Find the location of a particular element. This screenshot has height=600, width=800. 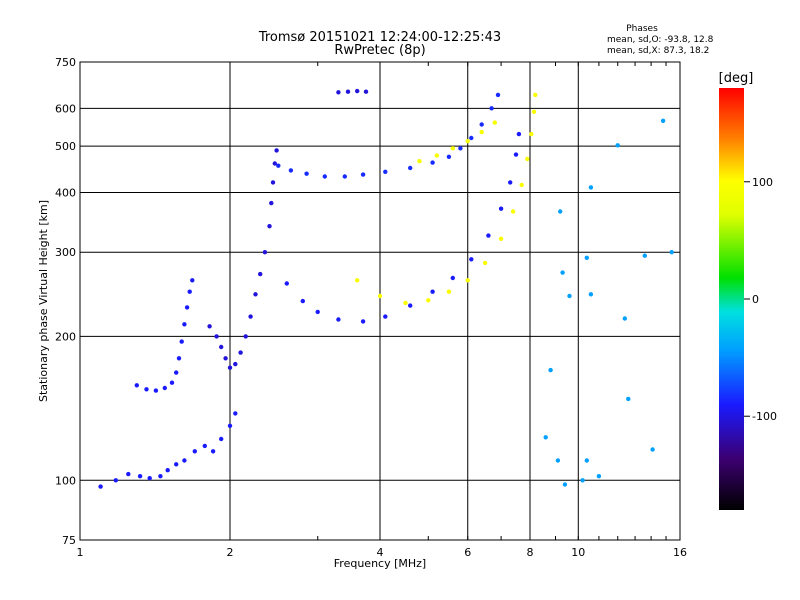

chart-subtitle: RwPretec (8p) is located at coordinates (379, 50).